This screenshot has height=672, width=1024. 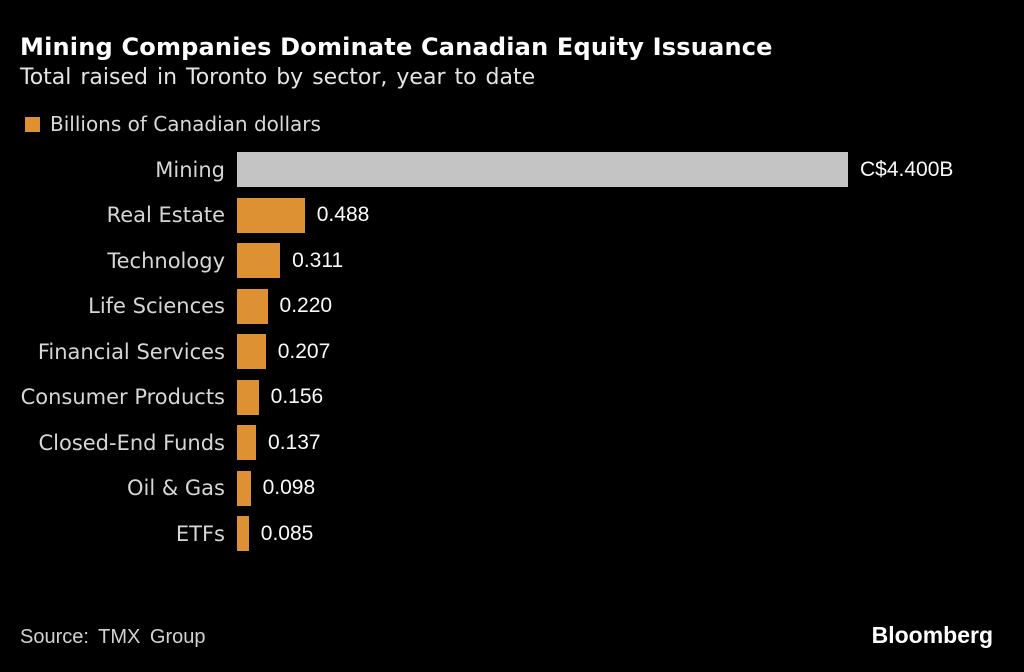 I want to click on category-label: Oil & Gas, so click(x=175, y=488).